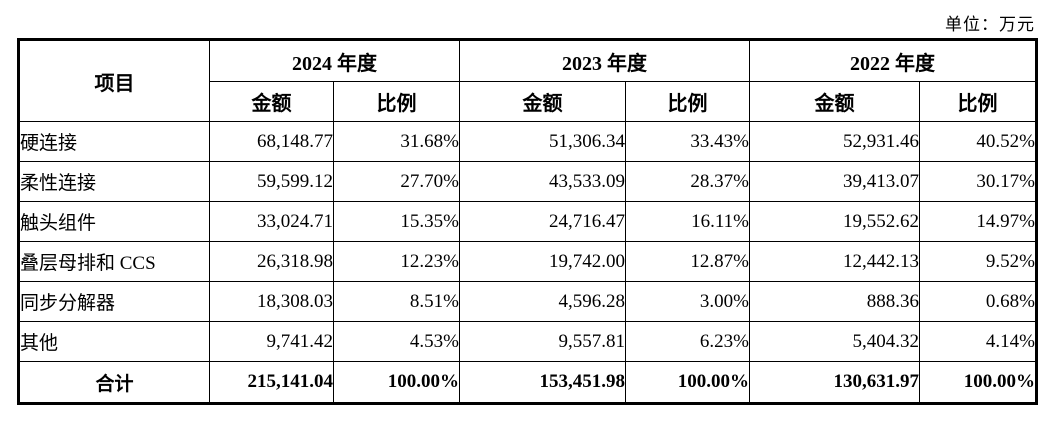 The width and height of the screenshot is (1051, 430). Describe the element at coordinates (990, 24) in the screenshot. I see `unit-label: 单位：万元` at that location.